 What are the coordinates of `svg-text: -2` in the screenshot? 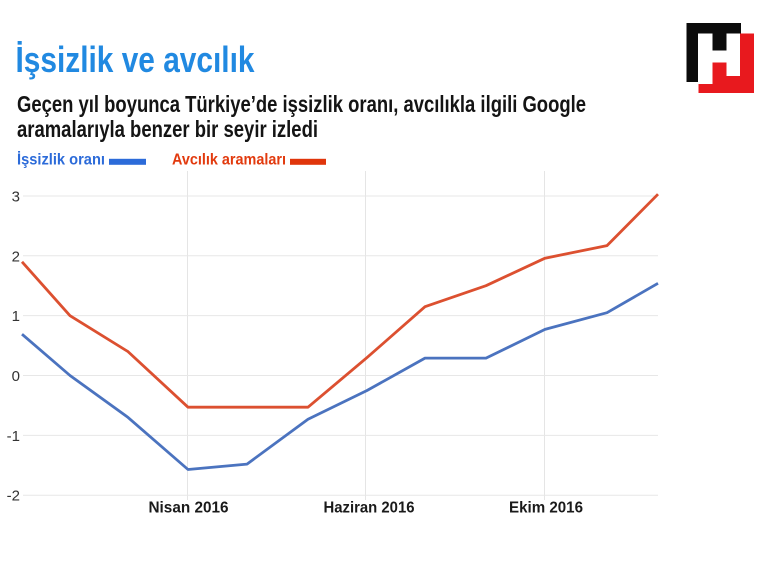 It's located at (13, 496).